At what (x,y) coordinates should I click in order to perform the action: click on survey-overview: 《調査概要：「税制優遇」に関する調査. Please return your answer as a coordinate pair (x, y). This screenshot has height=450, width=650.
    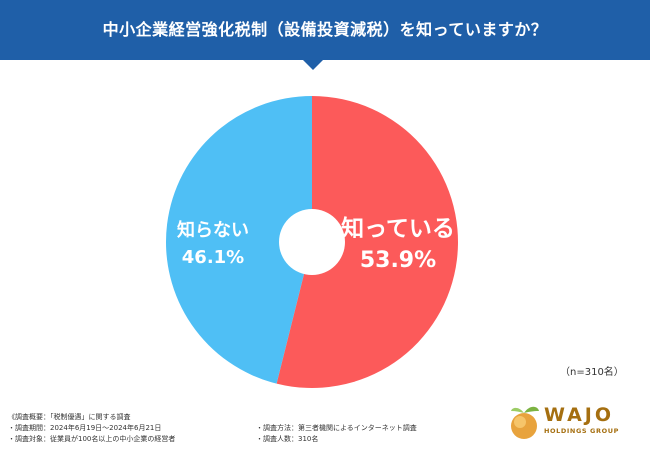
    Looking at the image, I should click on (69, 417).